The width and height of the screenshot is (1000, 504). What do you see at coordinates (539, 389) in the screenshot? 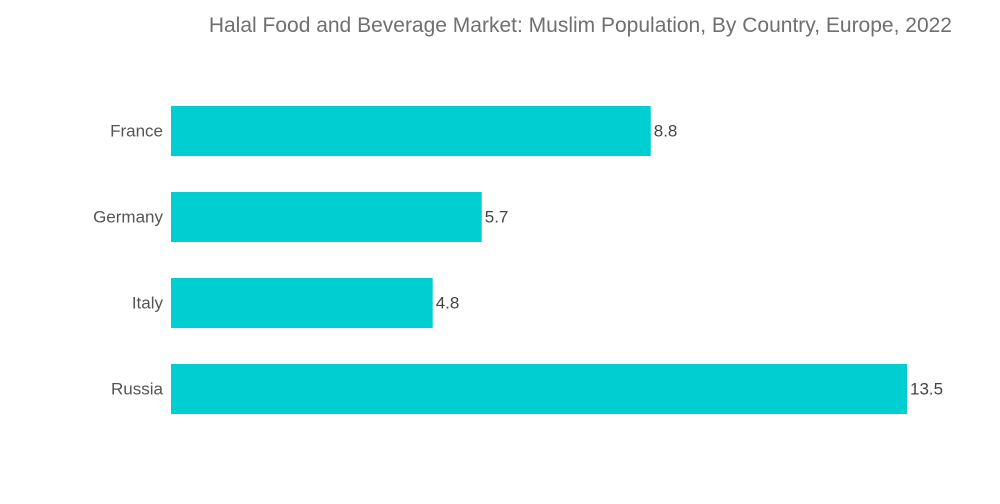
I see `bar-russia` at bounding box center [539, 389].